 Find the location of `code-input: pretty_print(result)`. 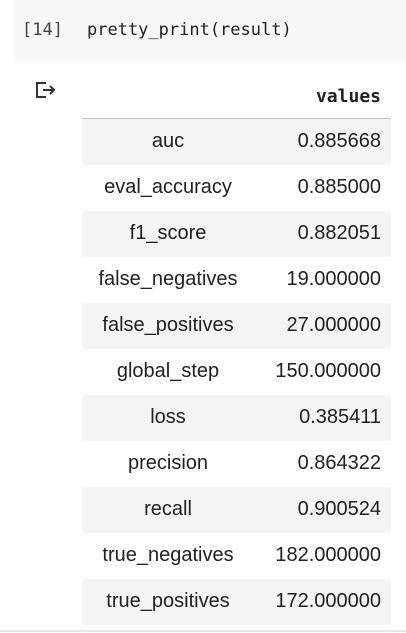

code-input: pretty_print(result) is located at coordinates (189, 30).